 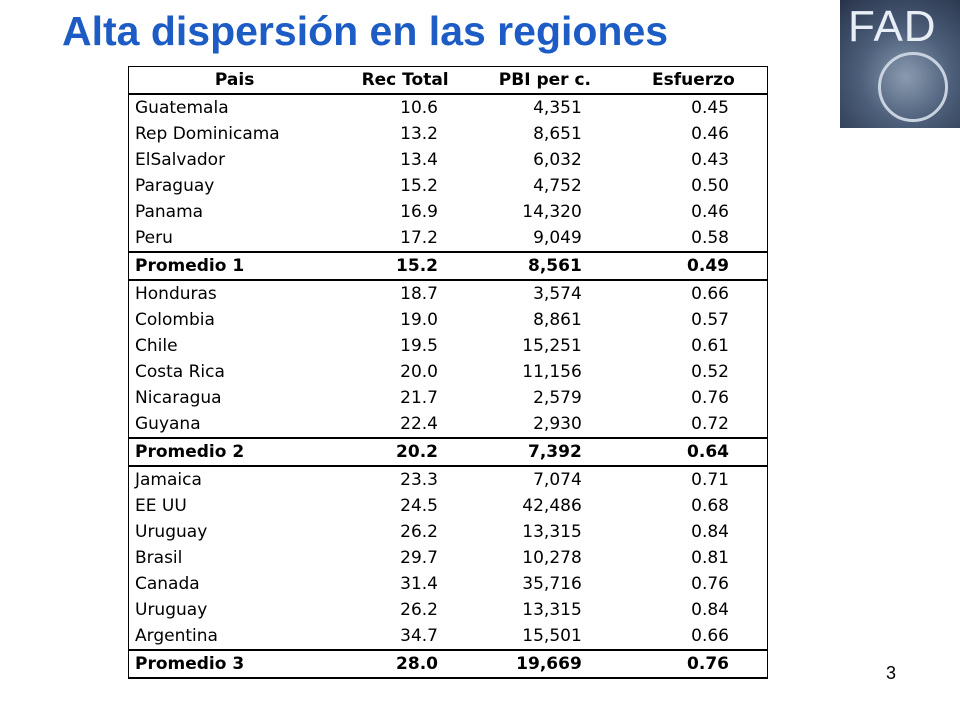 What do you see at coordinates (182, 108) in the screenshot?
I see `table-cell: Guatemala` at bounding box center [182, 108].